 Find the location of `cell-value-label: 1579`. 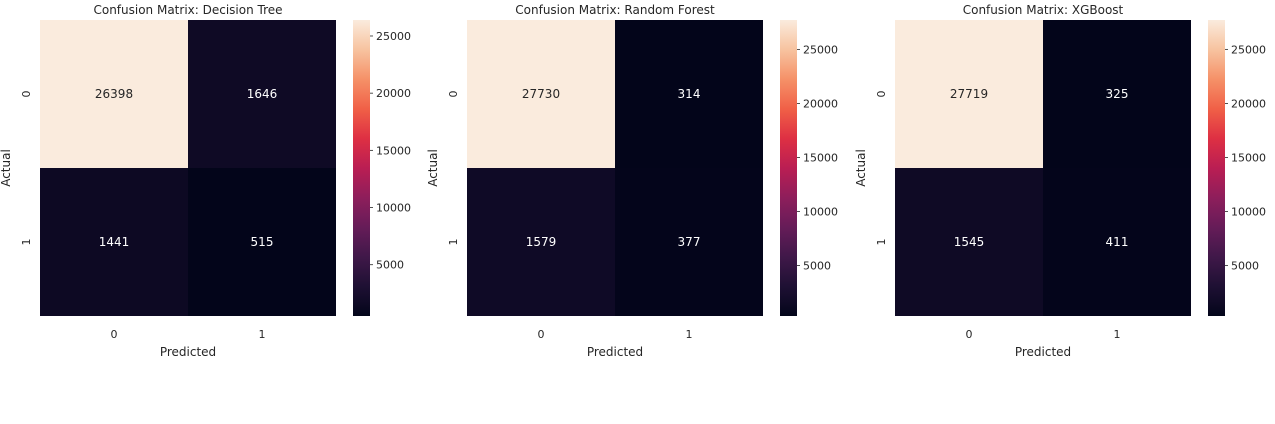

cell-value-label: 1579 is located at coordinates (541, 242).